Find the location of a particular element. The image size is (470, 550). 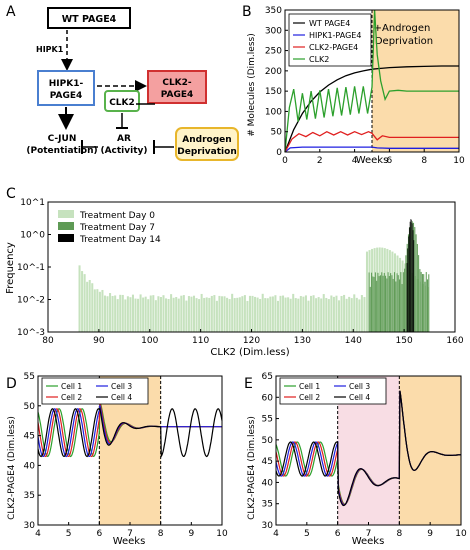

ar-label-line2: (Activity) is located at coordinates (123, 151).